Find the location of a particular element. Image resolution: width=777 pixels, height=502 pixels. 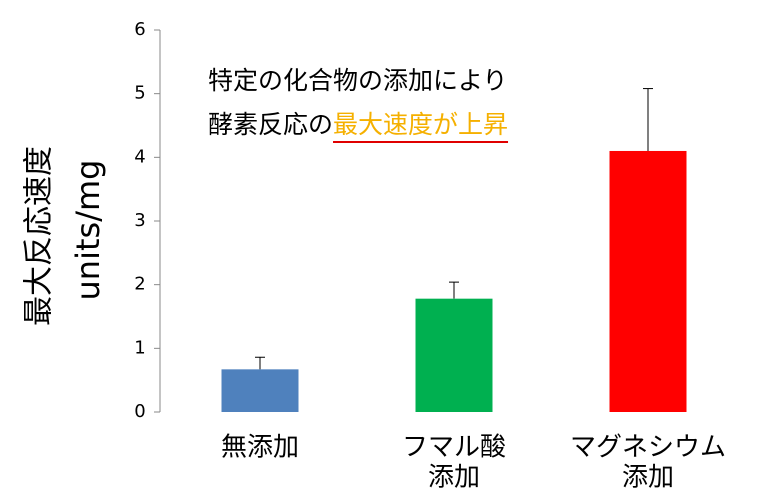

y-tick-label: 4 is located at coordinates (139, 156).